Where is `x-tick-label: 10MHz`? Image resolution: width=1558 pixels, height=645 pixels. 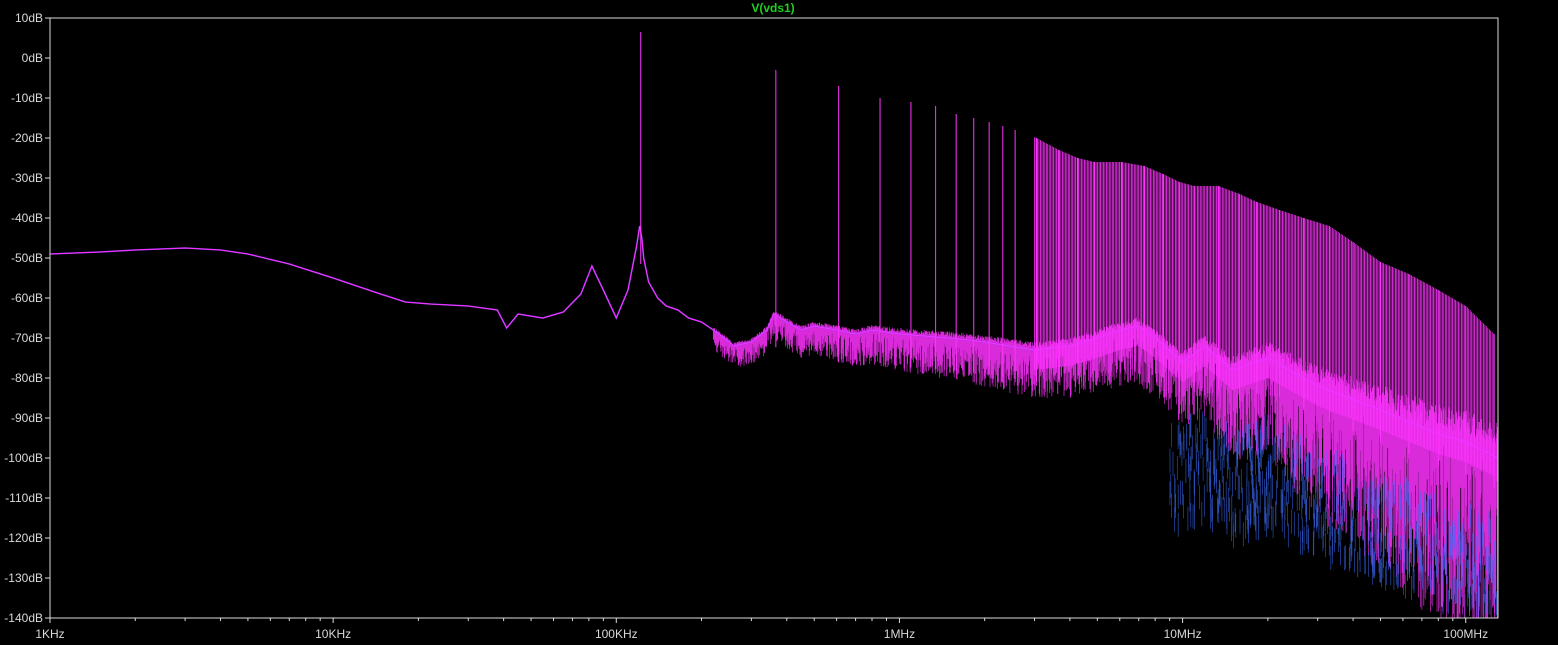 x-tick-label: 10MHz is located at coordinates (1183, 634).